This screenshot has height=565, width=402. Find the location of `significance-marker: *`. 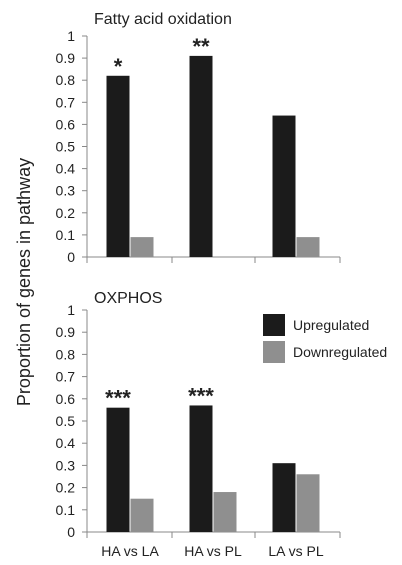

significance-marker: * is located at coordinates (118, 66).